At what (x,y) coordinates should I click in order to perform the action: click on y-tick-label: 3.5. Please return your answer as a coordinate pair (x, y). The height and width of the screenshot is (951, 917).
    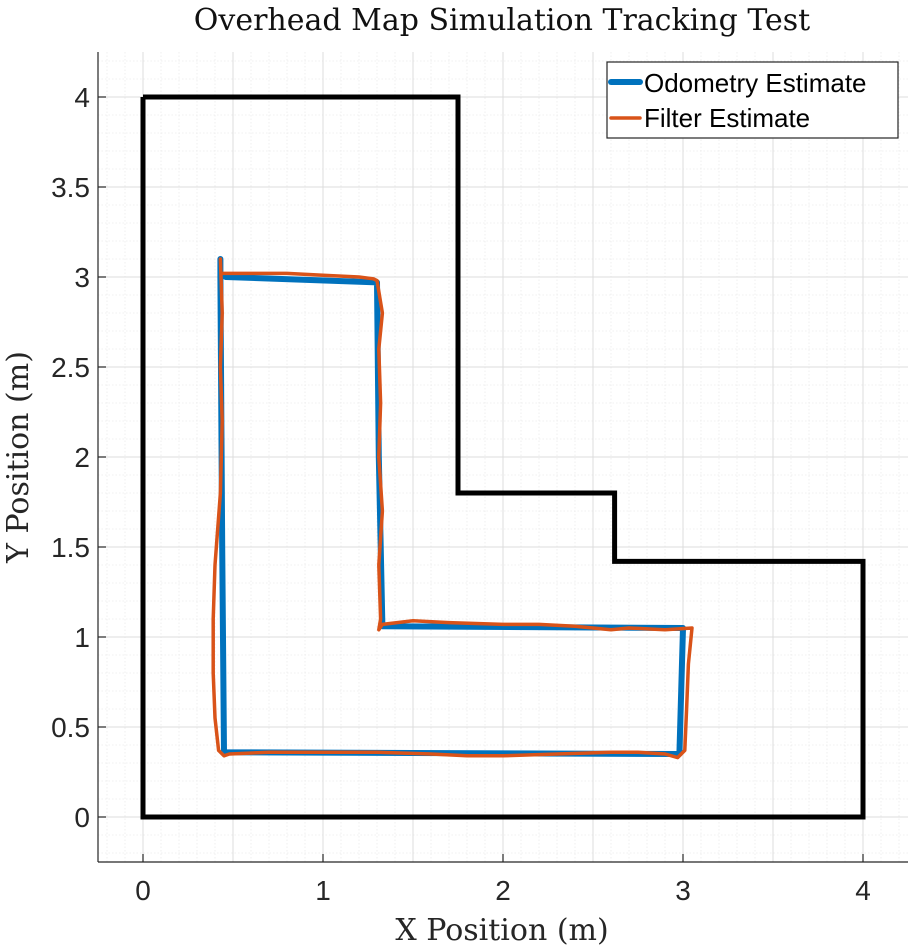
    Looking at the image, I should click on (70, 187).